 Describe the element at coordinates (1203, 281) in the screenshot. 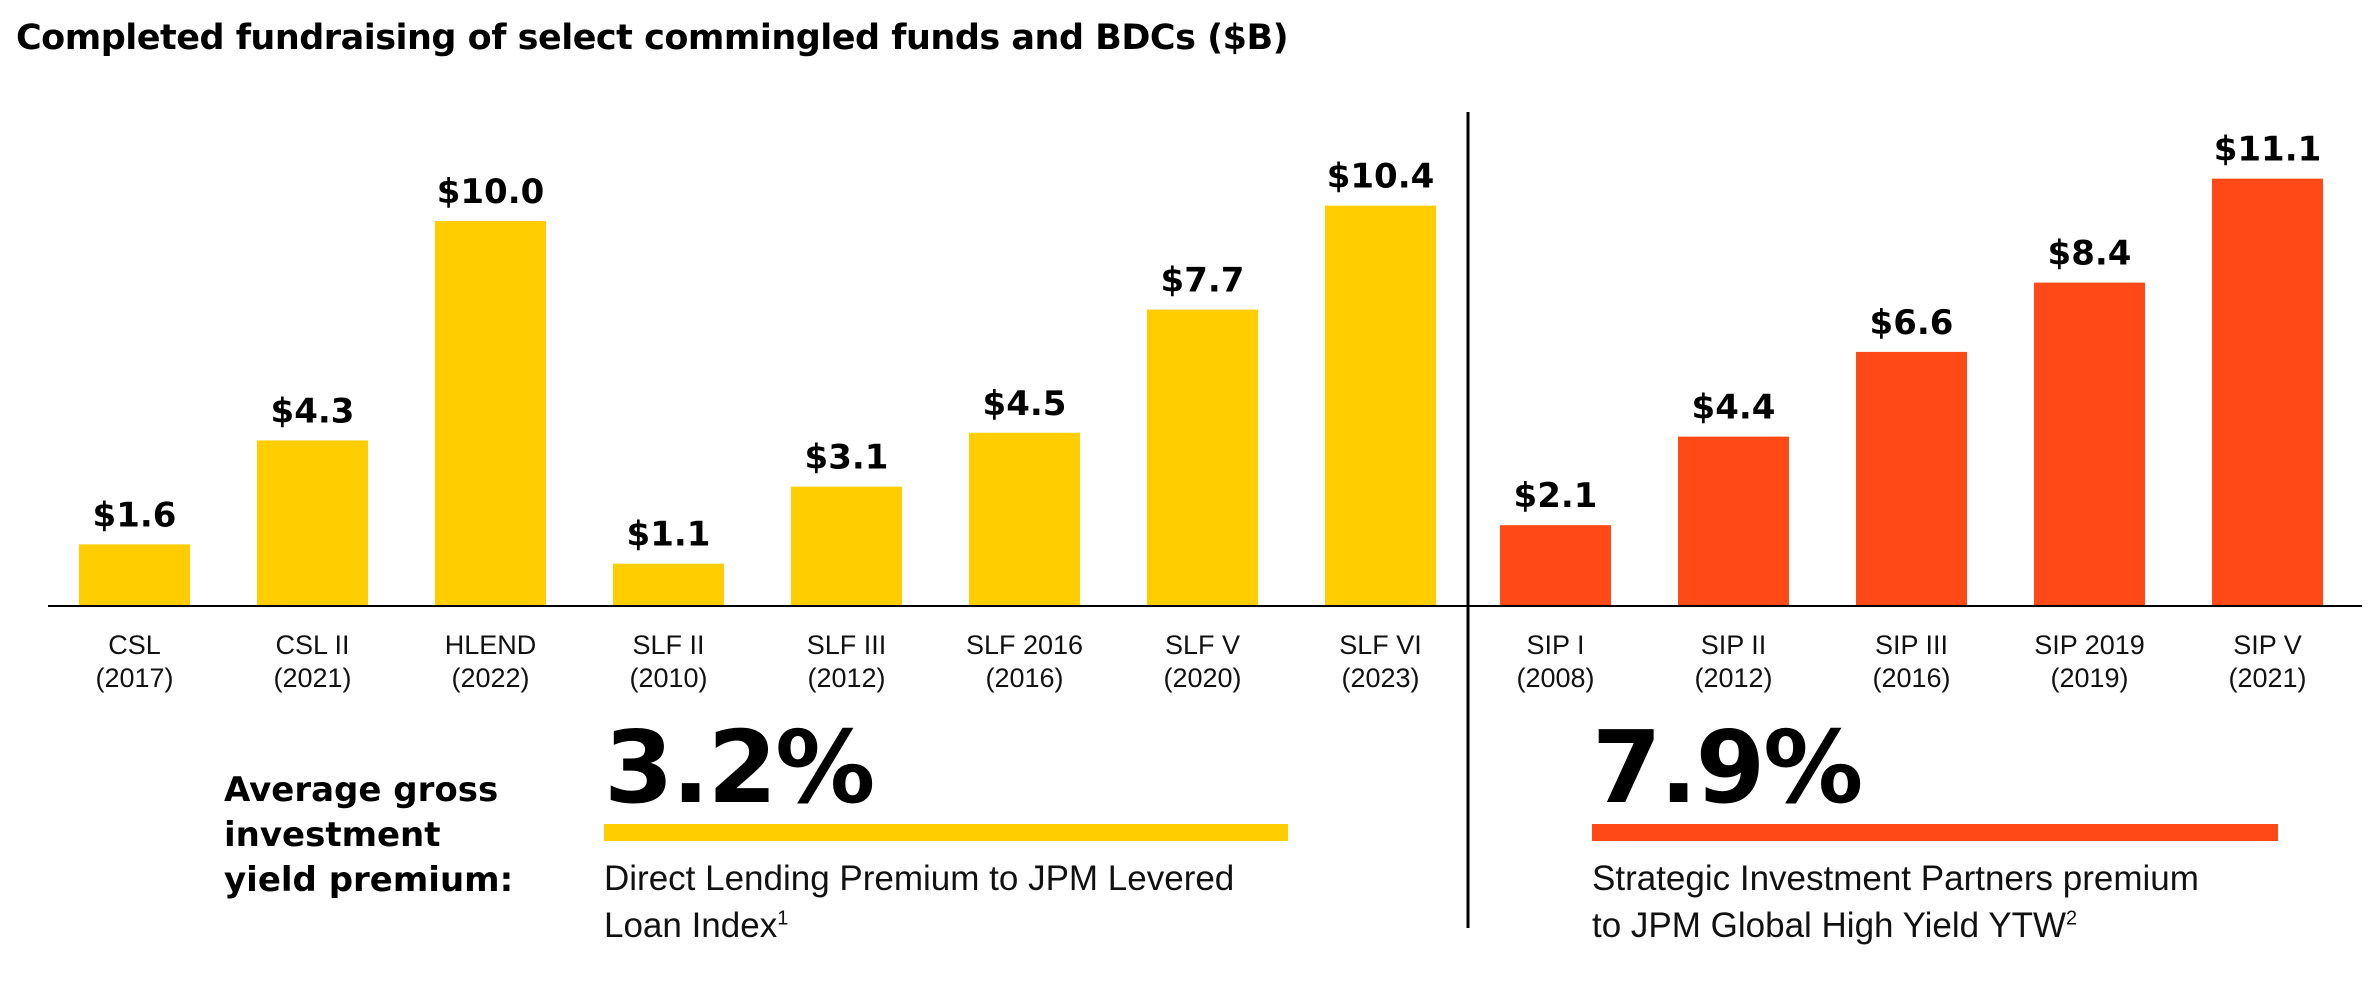

I see `data-label: $7.7` at that location.